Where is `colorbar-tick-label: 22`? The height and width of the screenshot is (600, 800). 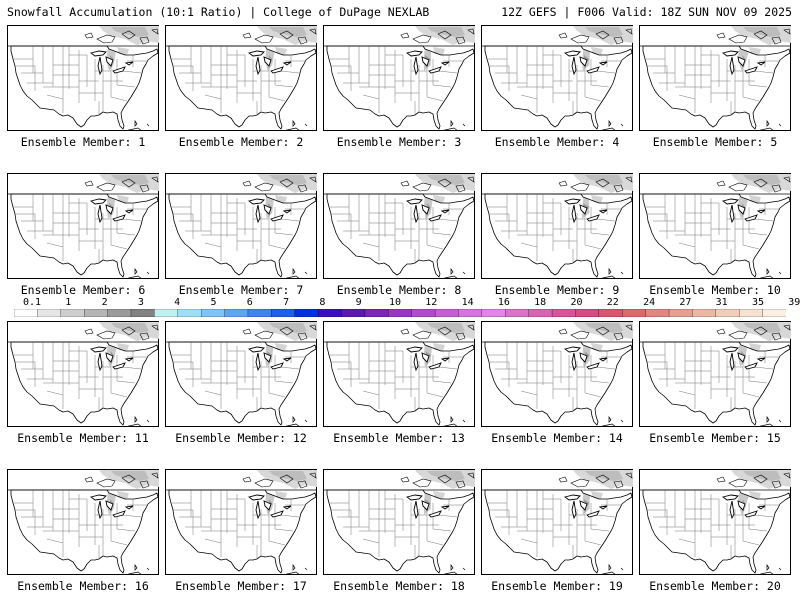 colorbar-tick-label: 22 is located at coordinates (612, 302).